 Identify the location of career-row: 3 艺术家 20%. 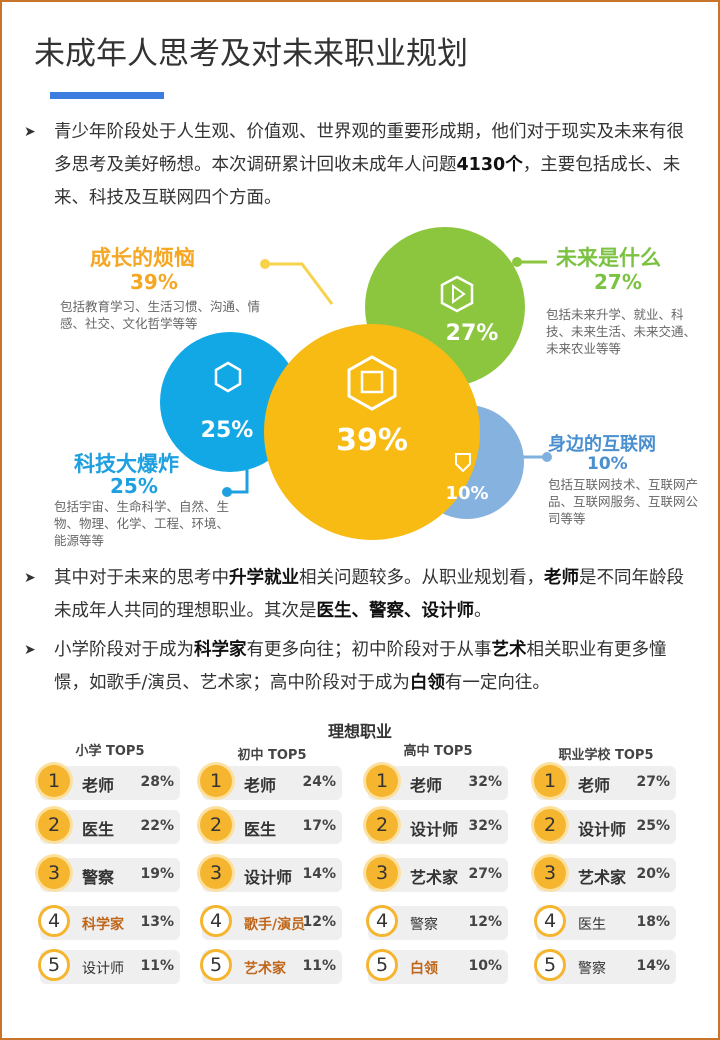
(605, 874).